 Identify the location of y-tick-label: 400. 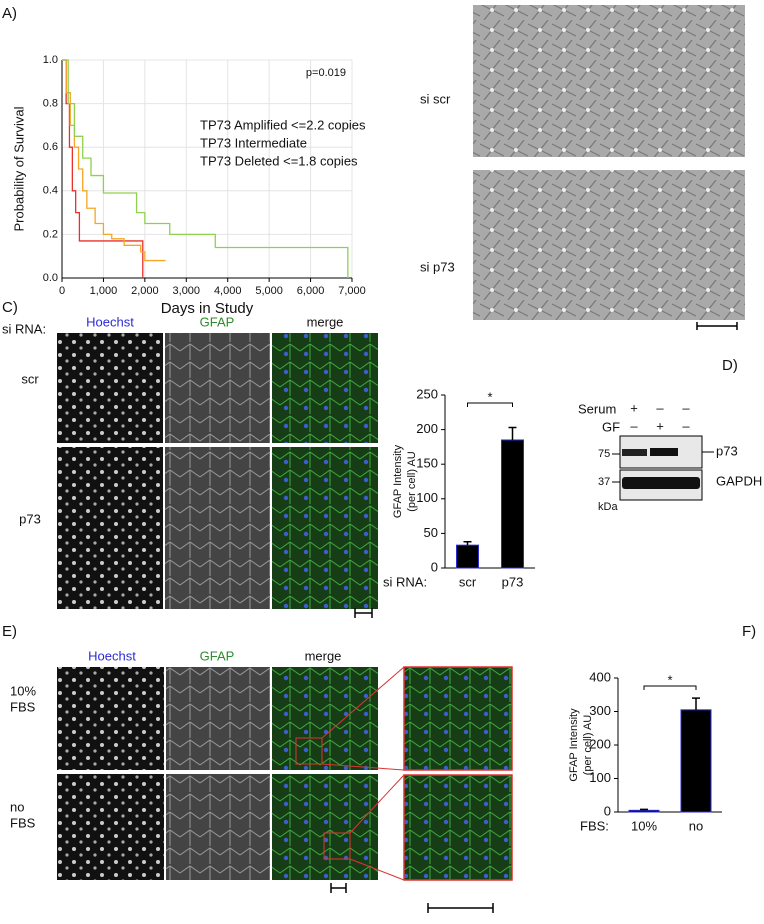
(600, 676).